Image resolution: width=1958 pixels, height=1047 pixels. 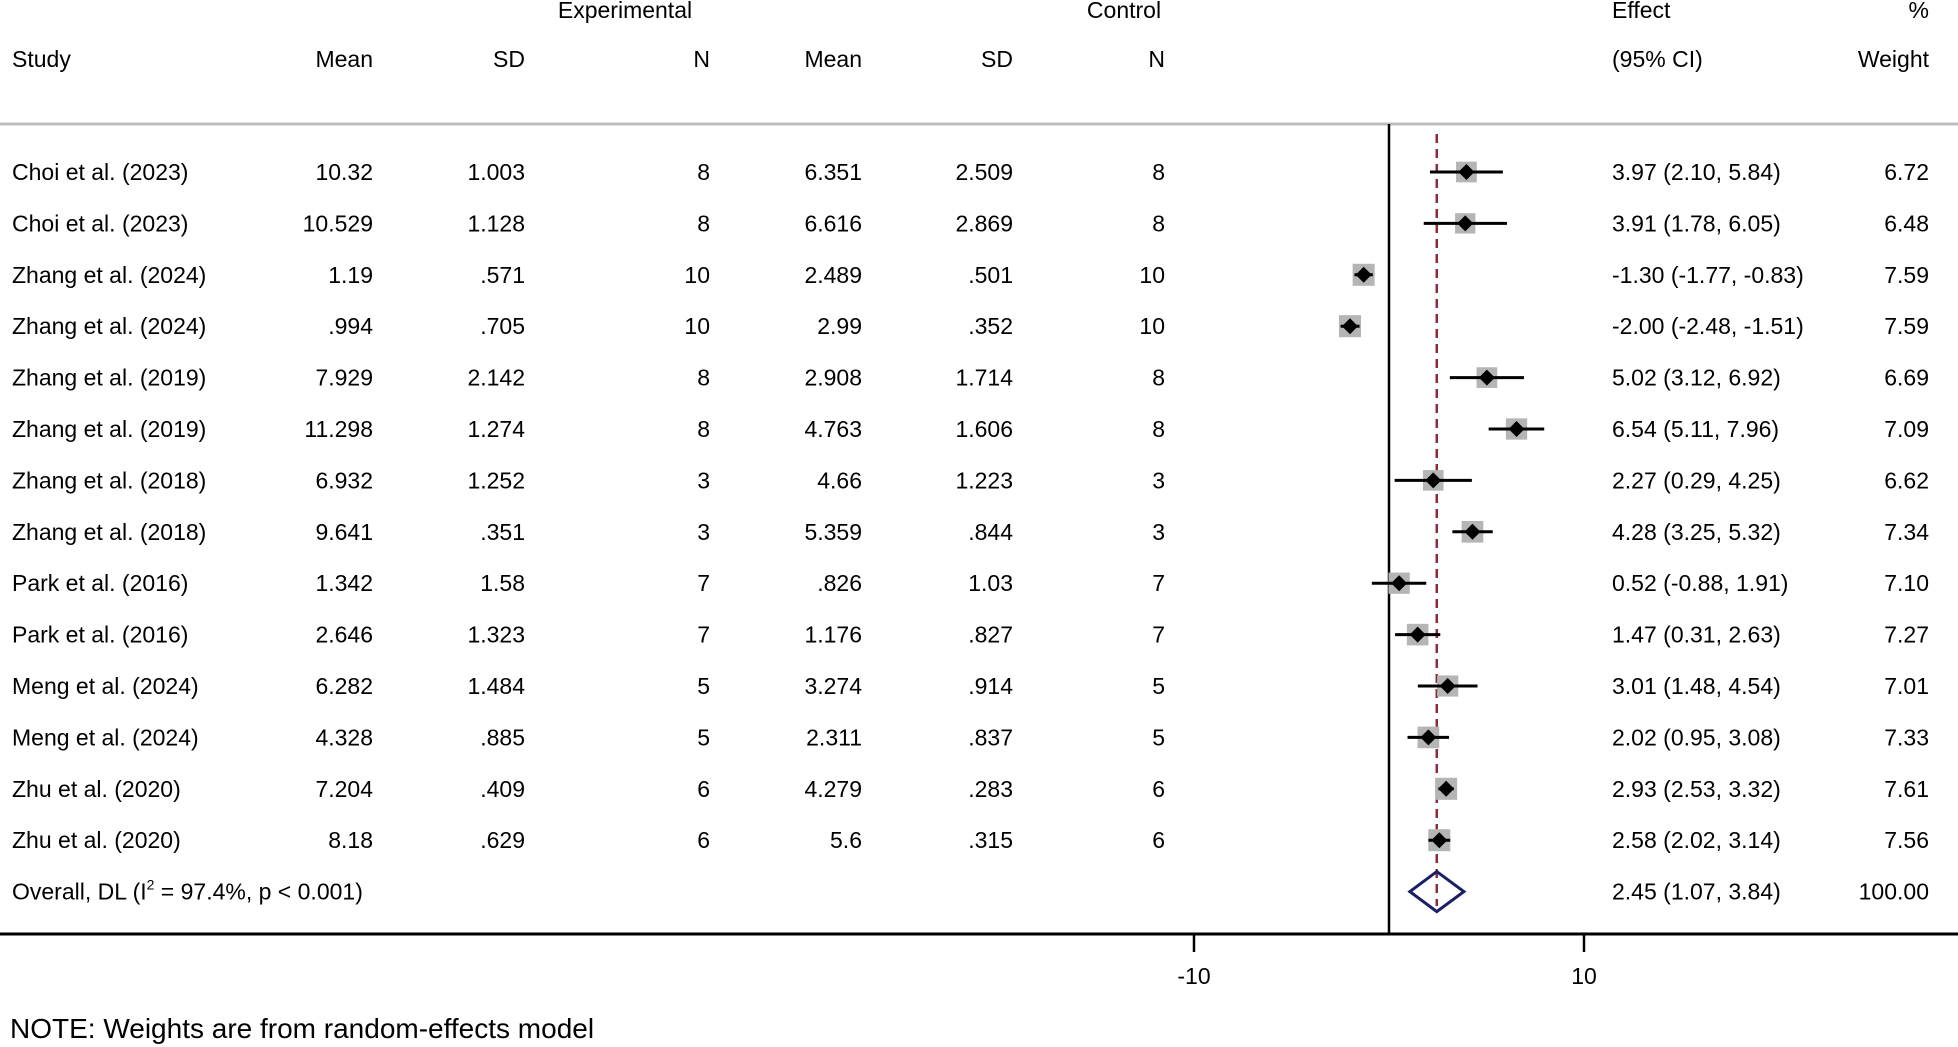 I want to click on ctl-sd-cell: .283, so click(x=990, y=789).